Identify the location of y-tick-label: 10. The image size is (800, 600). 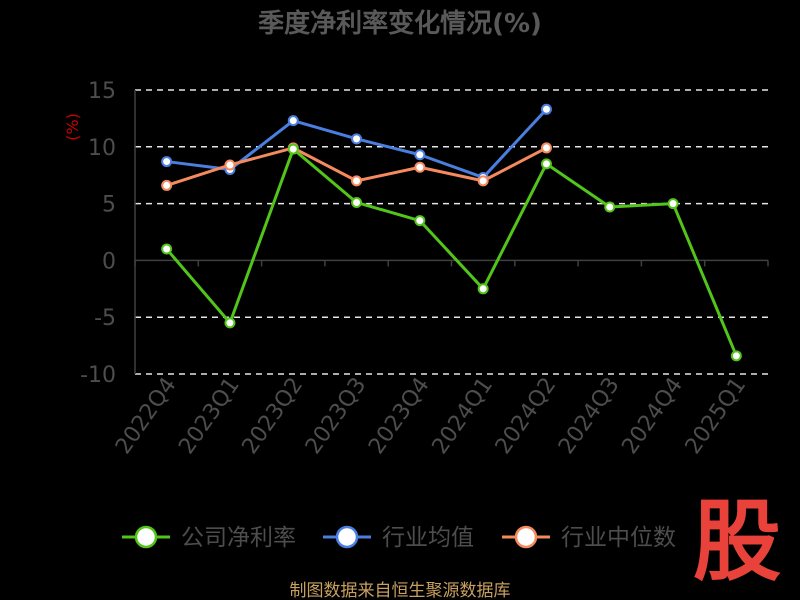
(102, 148).